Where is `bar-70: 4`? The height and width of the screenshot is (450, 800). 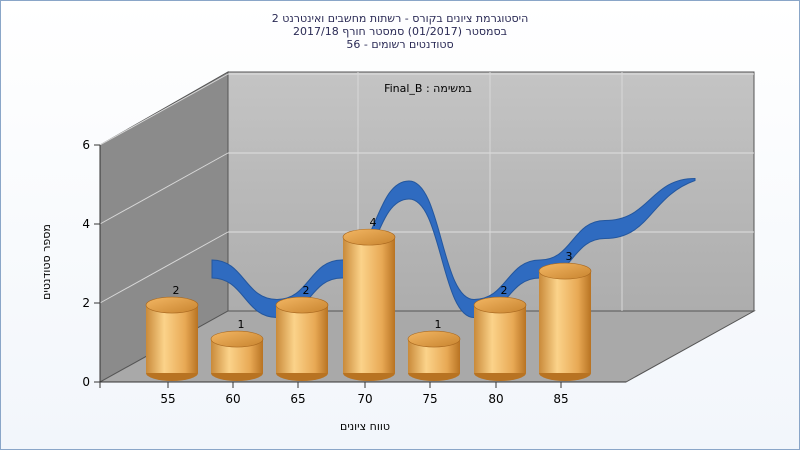
bar-70: 4 is located at coordinates (369, 298).